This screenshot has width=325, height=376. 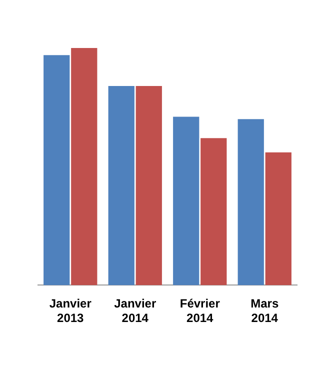 I want to click on x-tick-label: Janvier 2013, so click(x=70, y=311).